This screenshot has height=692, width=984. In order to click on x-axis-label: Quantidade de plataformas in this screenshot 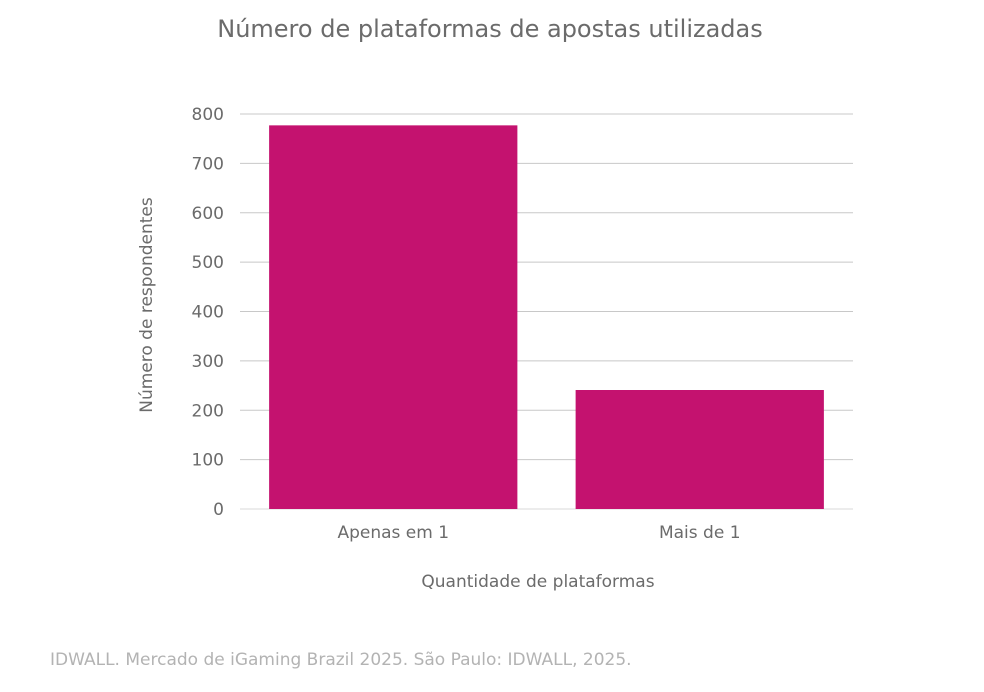, I will do `click(537, 582)`.